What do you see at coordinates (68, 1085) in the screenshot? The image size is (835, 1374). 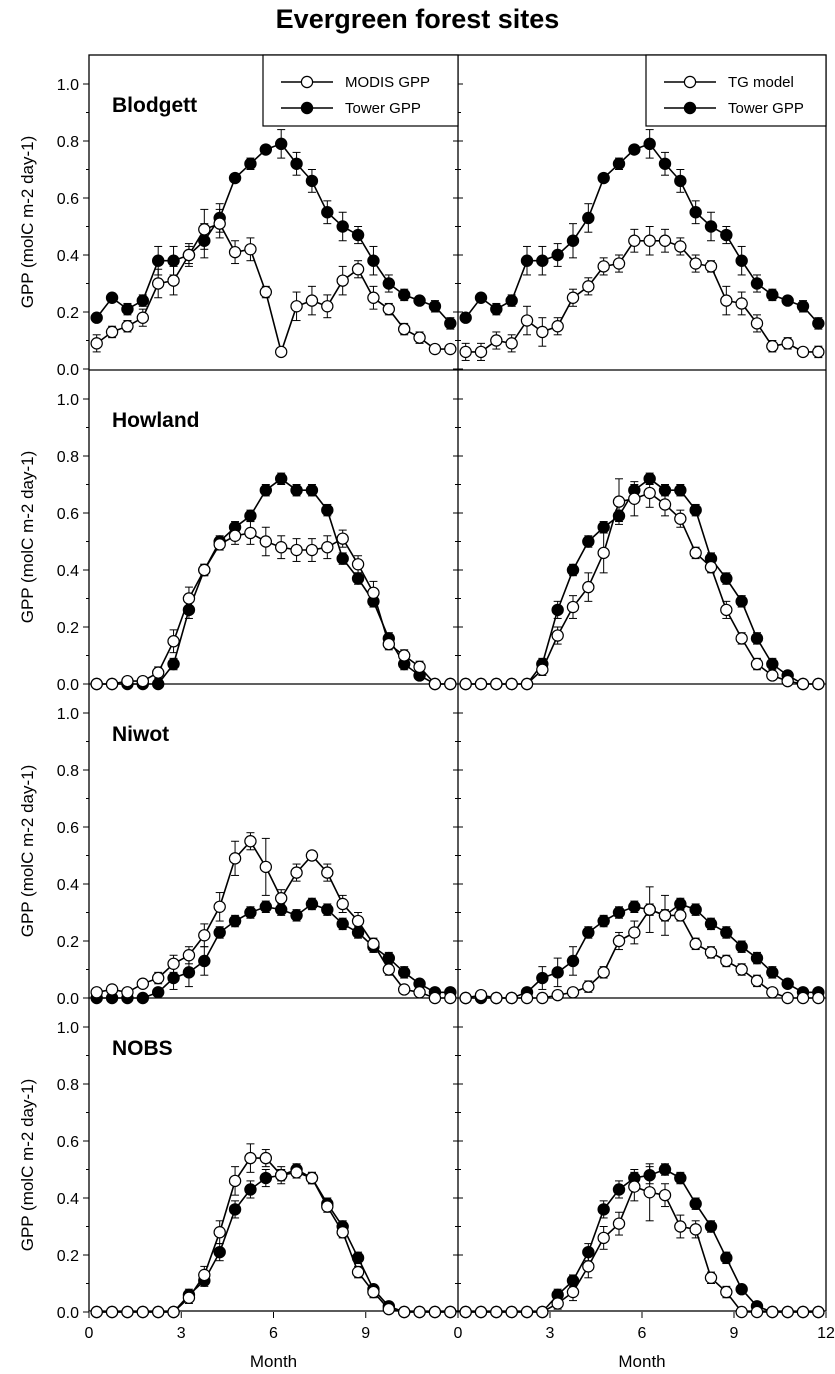 I see `y-tick-label: 0.8` at bounding box center [68, 1085].